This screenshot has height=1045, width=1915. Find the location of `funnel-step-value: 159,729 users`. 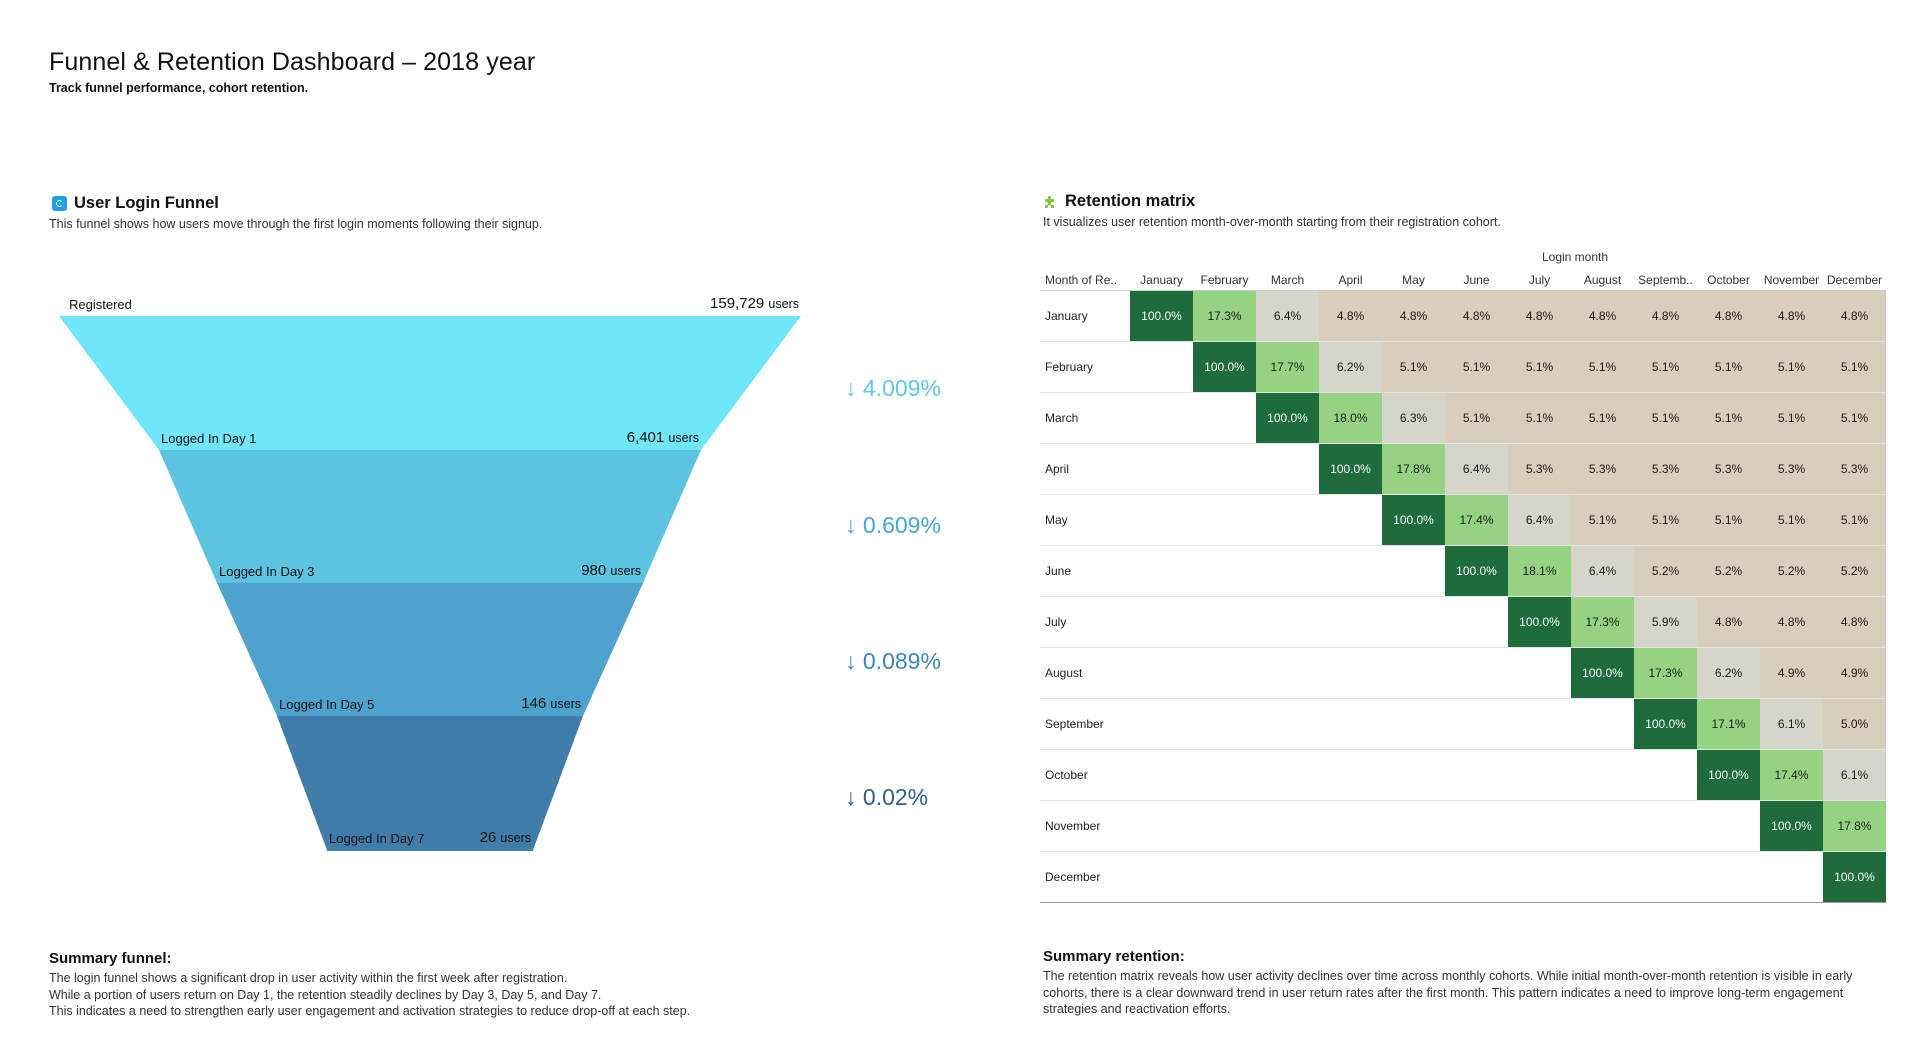

funnel-step-value: 159,729 users is located at coordinates (754, 303).